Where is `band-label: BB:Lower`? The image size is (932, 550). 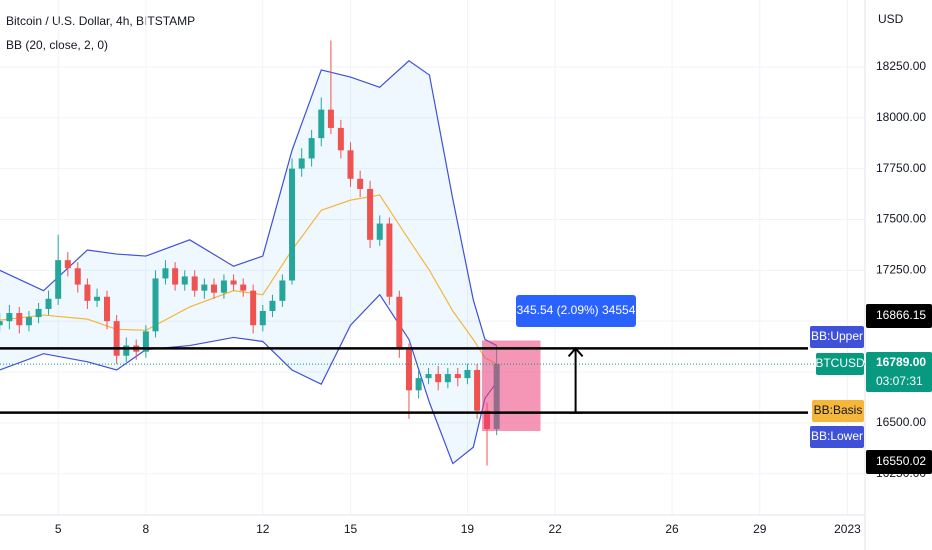 band-label: BB:Lower is located at coordinates (837, 436).